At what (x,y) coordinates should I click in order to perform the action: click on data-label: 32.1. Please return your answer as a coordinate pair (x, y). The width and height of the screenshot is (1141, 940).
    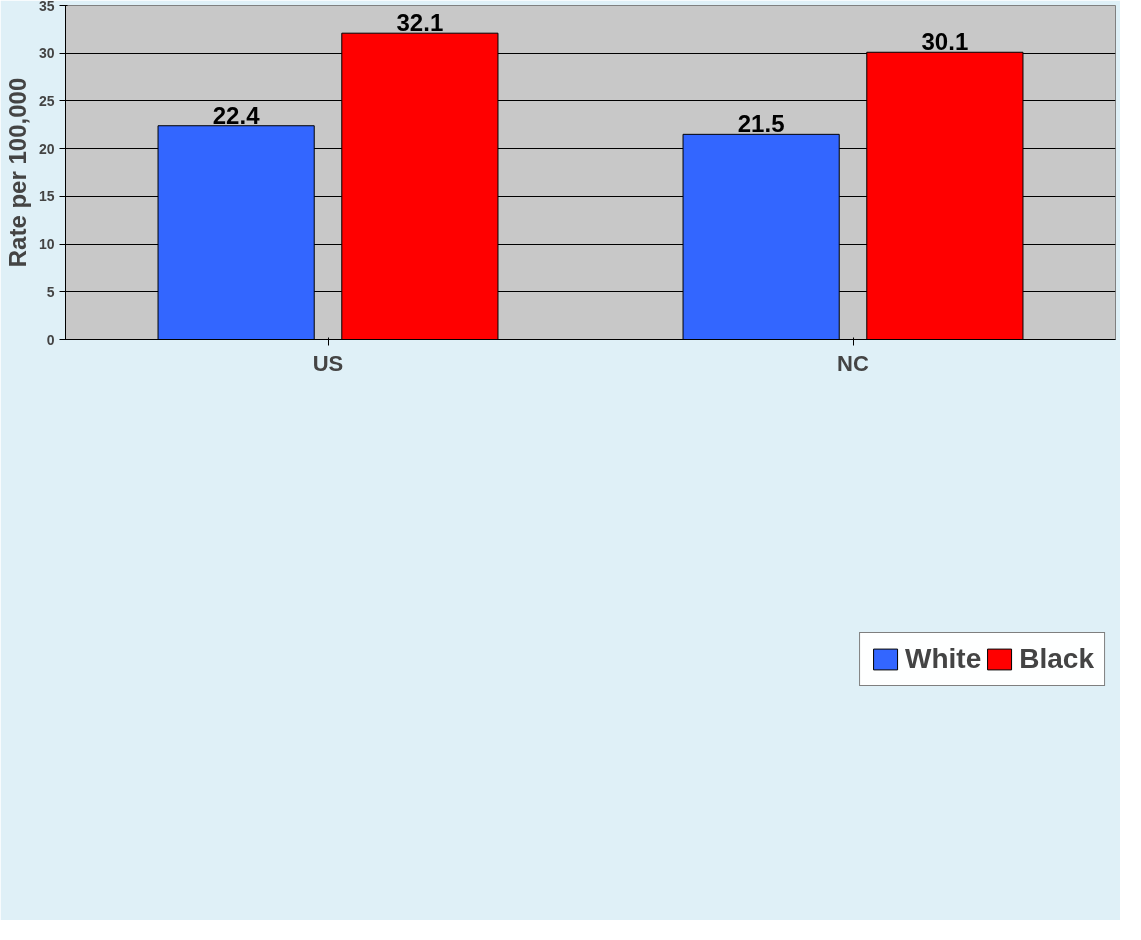
    Looking at the image, I should click on (420, 23).